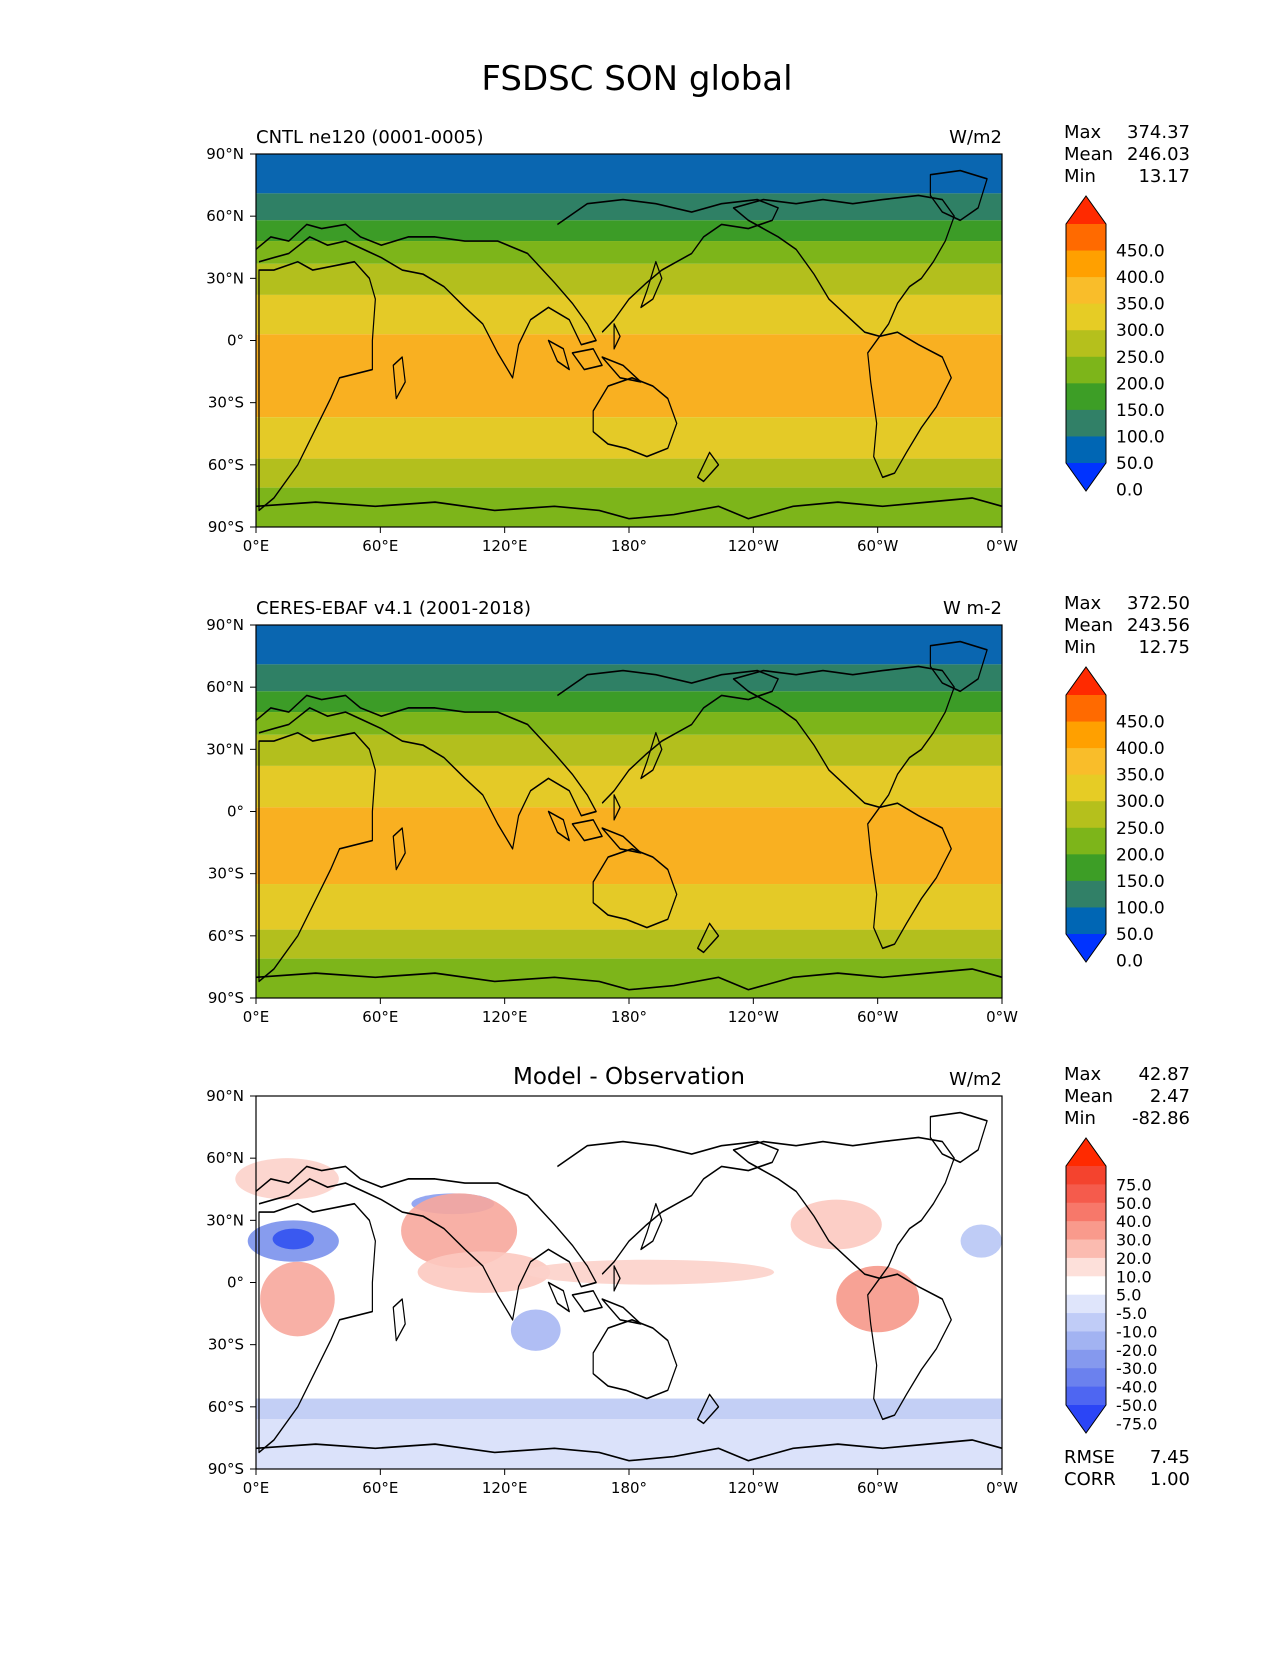  I want to click on colorbar-label: -50.0, so click(1136, 1405).